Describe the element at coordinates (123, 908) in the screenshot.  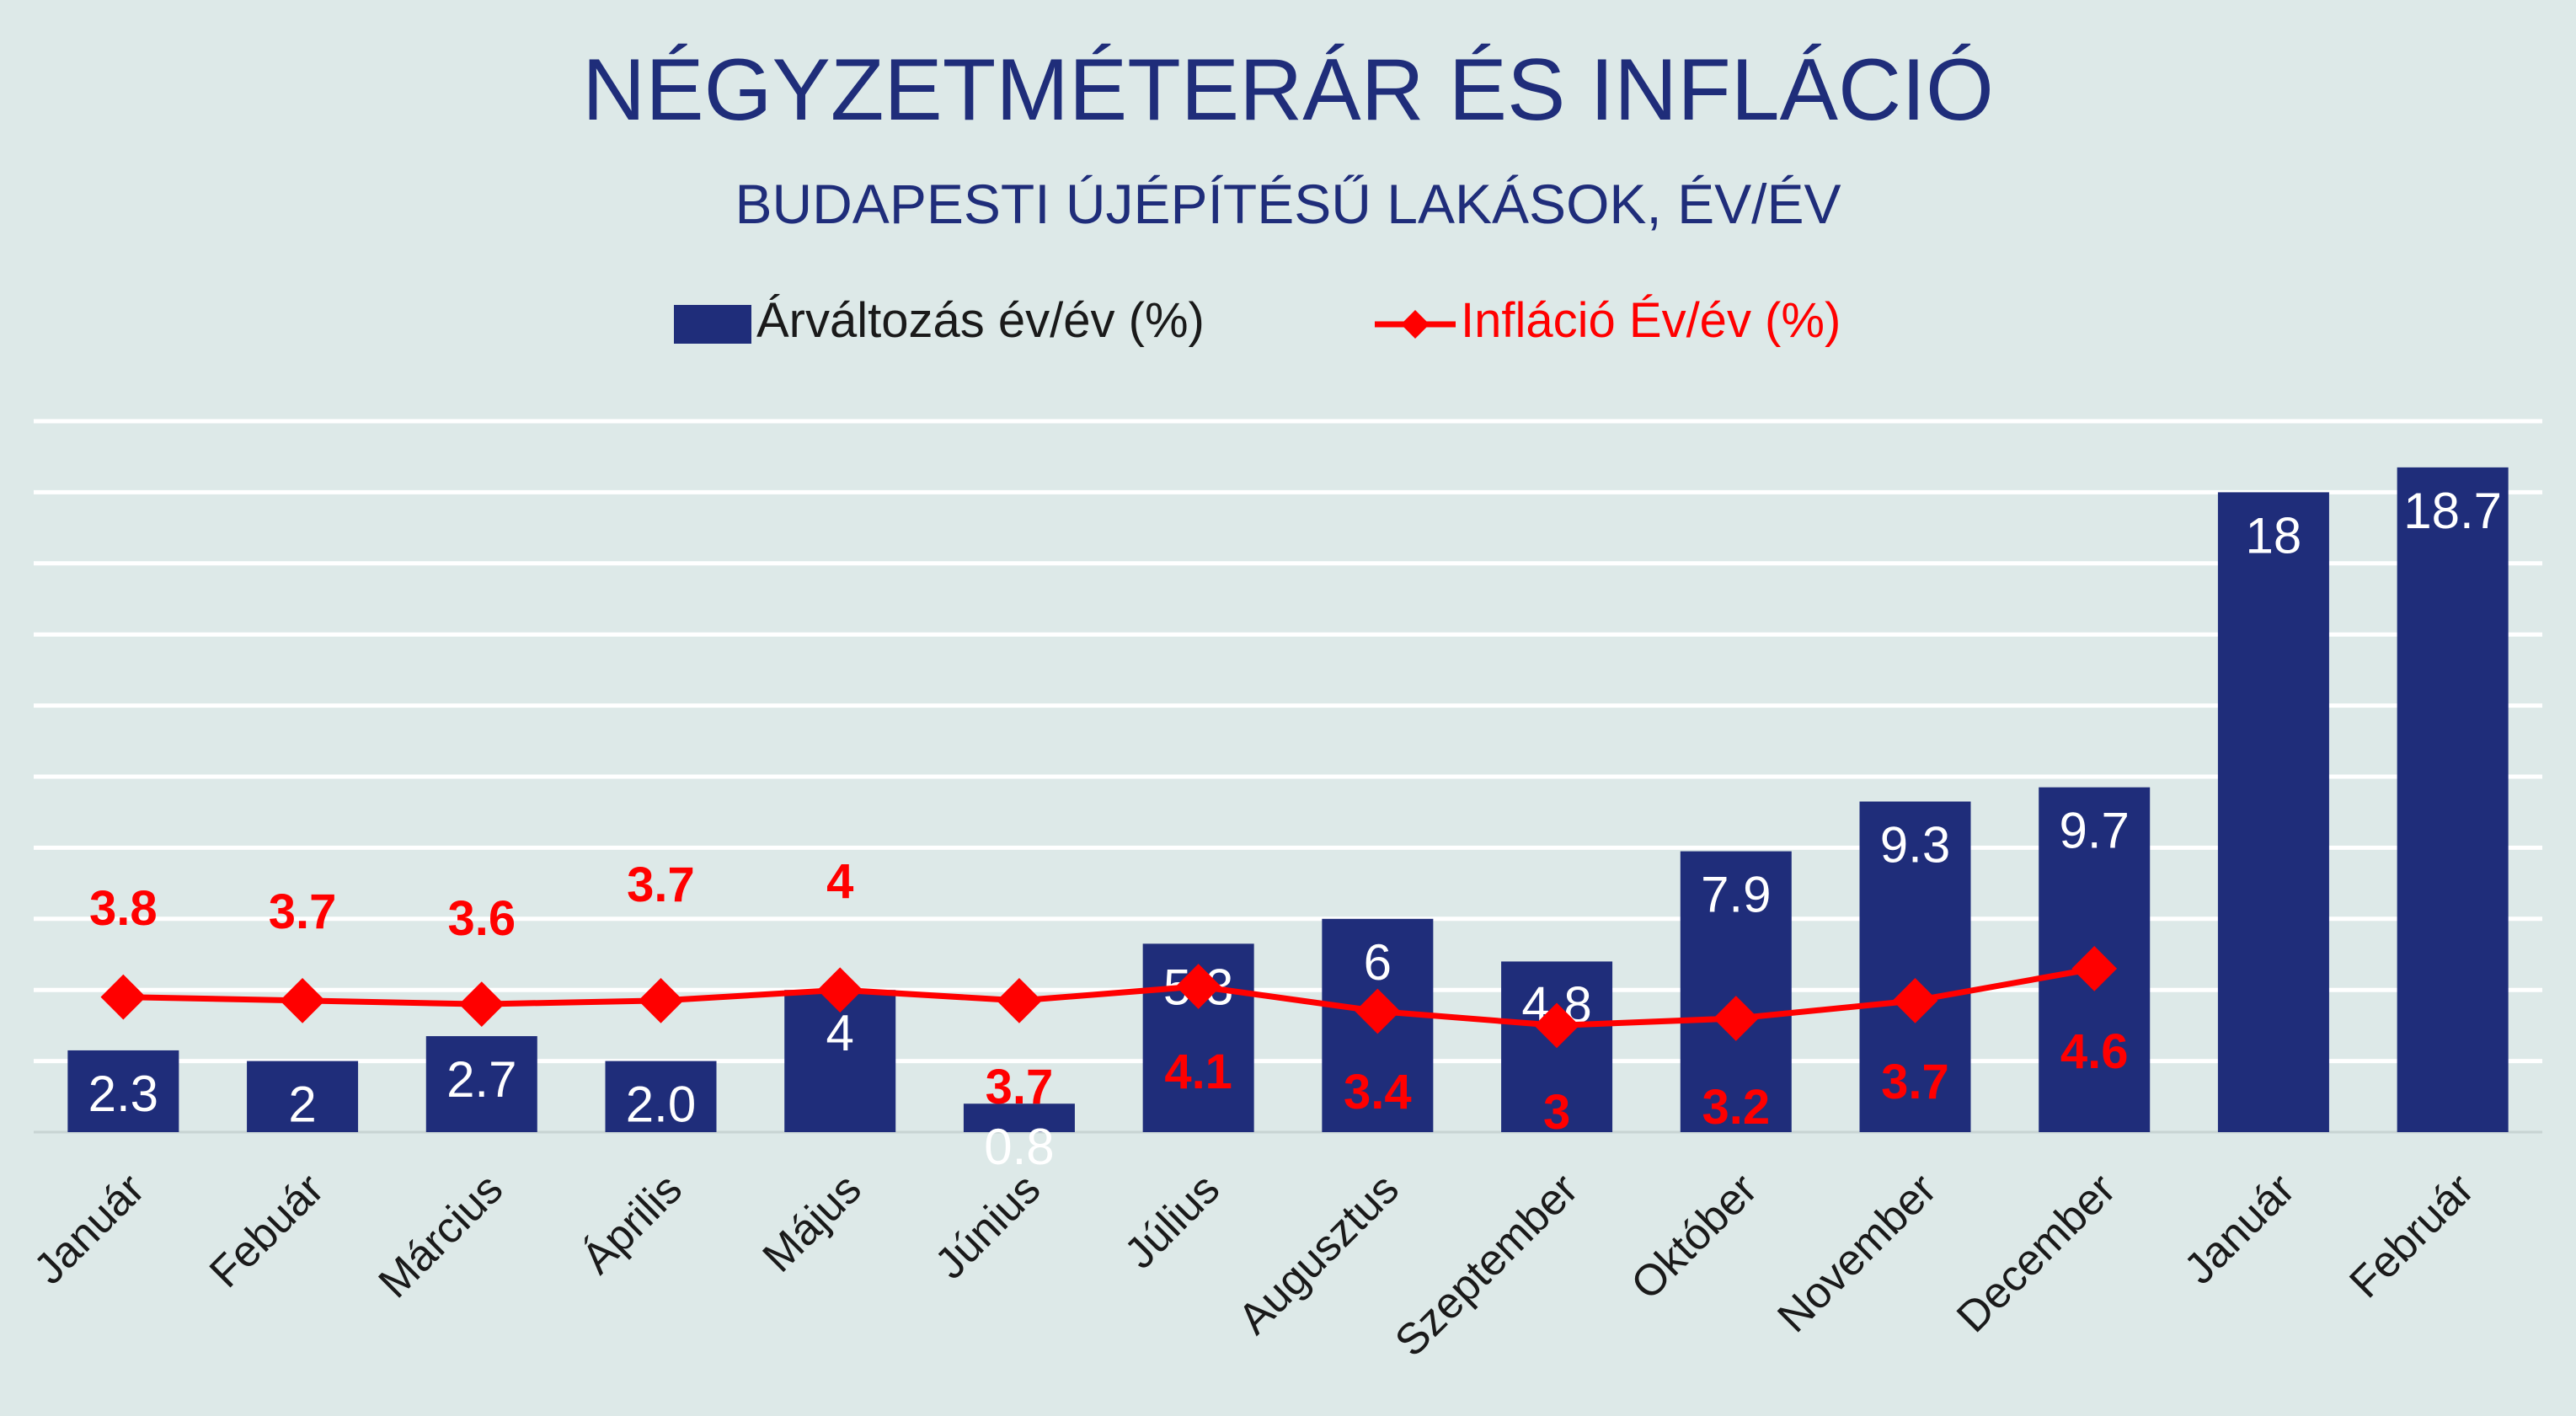
I see `inflation-value-label: 3.8` at that location.